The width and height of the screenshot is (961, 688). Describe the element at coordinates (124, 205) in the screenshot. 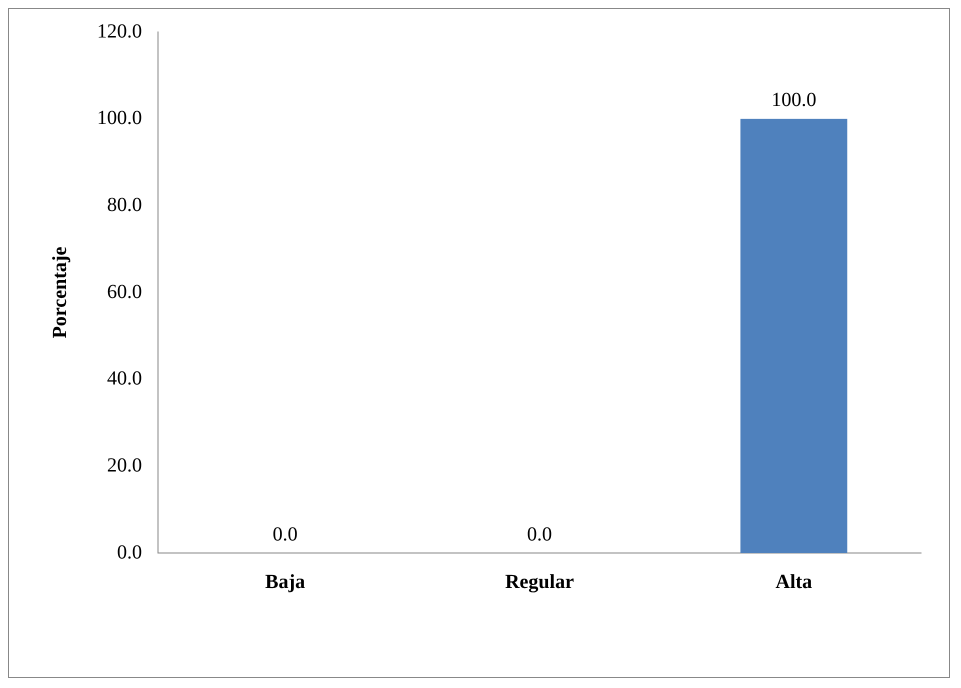

I see `y-tick-label: 80.0` at that location.